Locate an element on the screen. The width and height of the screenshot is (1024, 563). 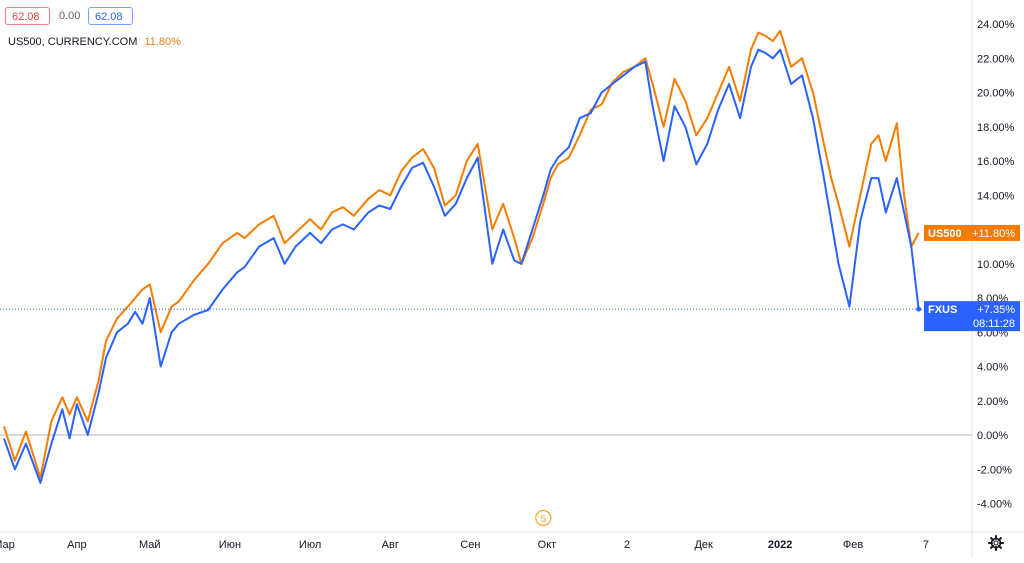
x-tick-label-7: Окт is located at coordinates (547, 545).